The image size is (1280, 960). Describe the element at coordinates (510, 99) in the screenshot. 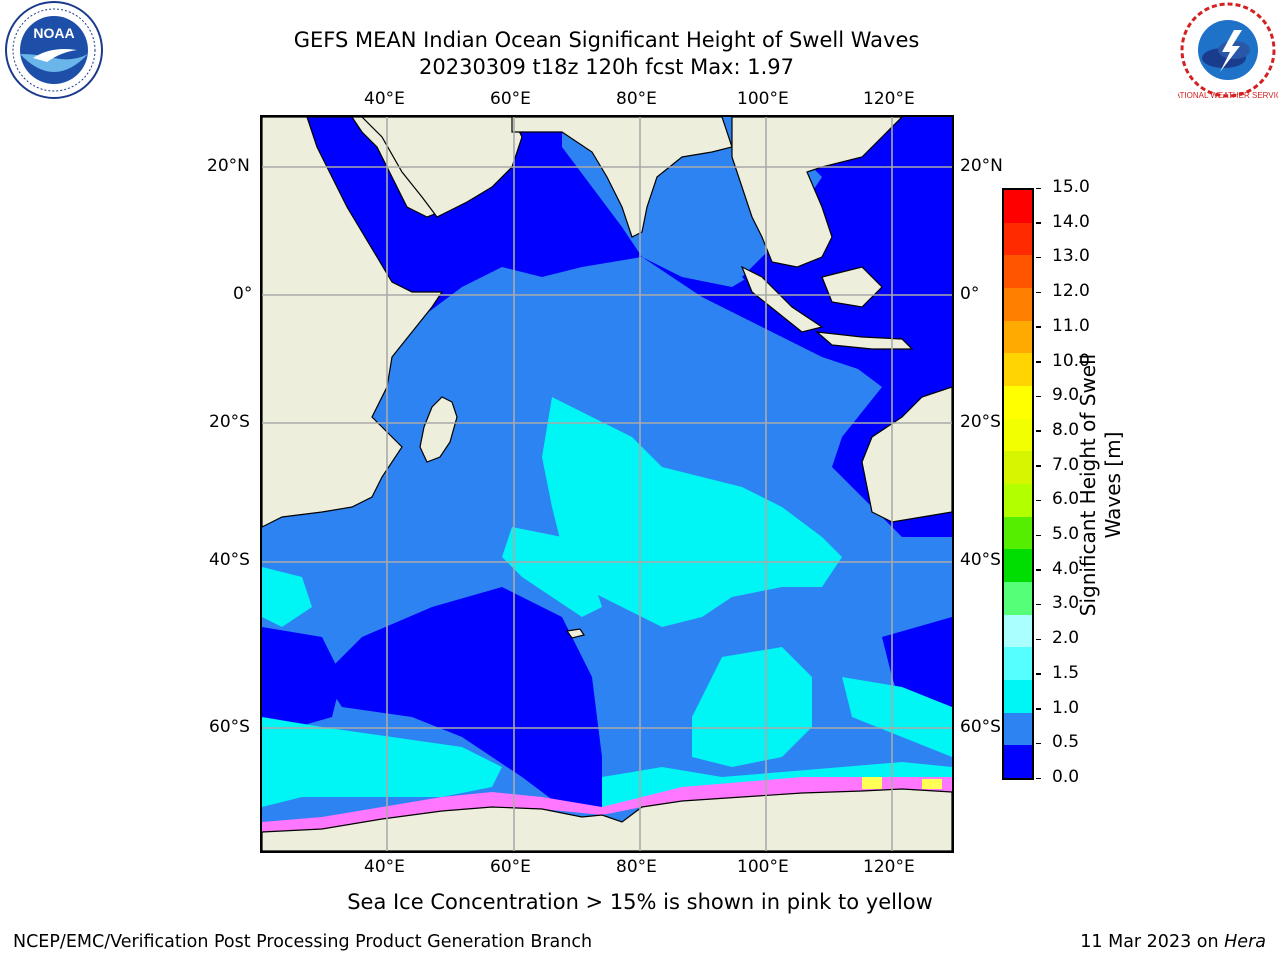

I see `lon-tick-top-60e: 60°E` at that location.